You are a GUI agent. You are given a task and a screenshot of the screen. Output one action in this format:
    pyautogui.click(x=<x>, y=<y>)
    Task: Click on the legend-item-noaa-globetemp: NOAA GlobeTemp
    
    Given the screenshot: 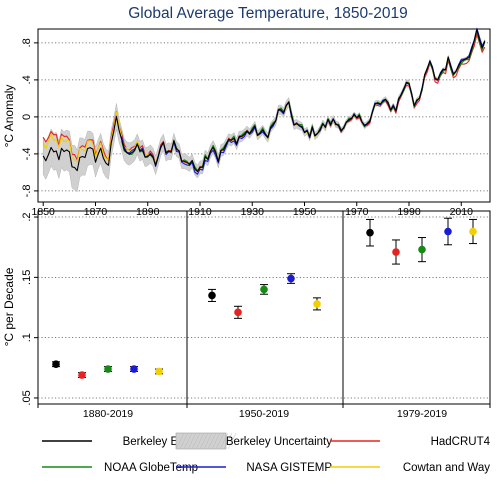 What is the action you would take?
    pyautogui.click(x=120, y=468)
    